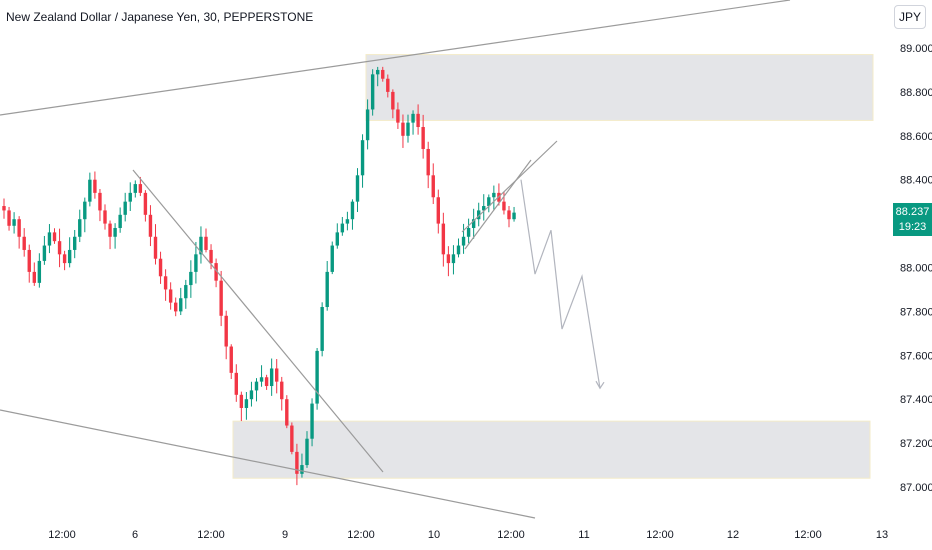  What do you see at coordinates (916, 93) in the screenshot?
I see `price-tick-label: 88.800` at bounding box center [916, 93].